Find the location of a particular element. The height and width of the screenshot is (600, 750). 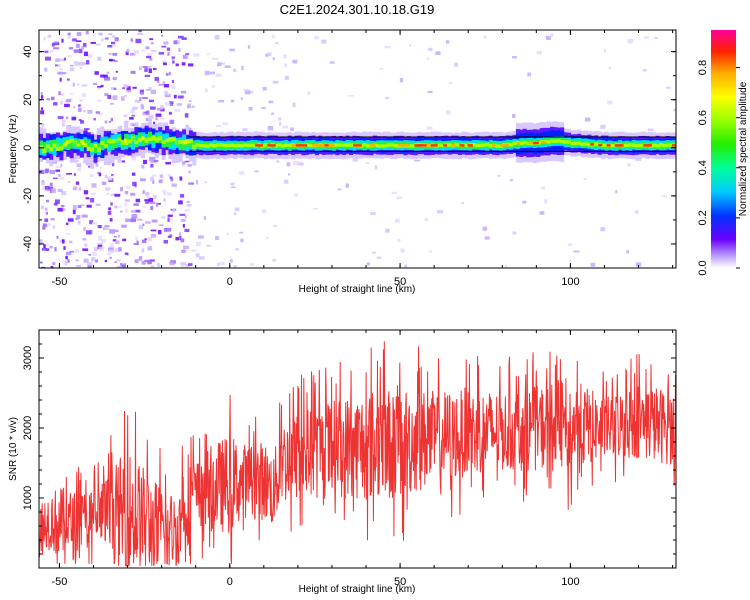

x-tick-label: -50 is located at coordinates (59, 582).